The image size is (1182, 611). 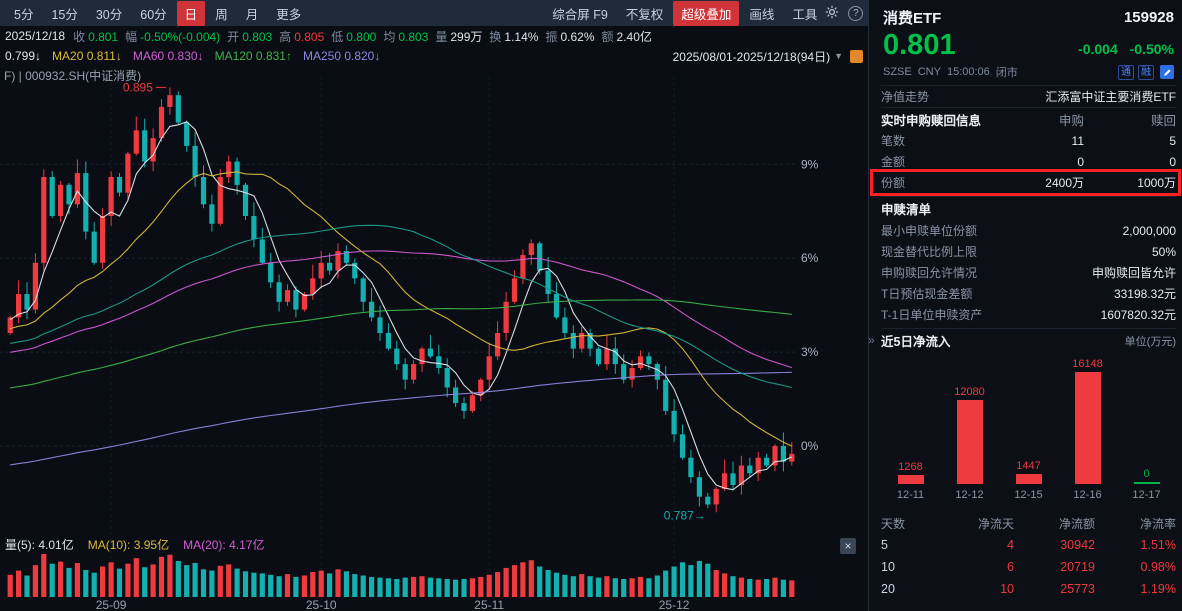 I want to click on period-tab-30分: 30分, so click(x=109, y=14).